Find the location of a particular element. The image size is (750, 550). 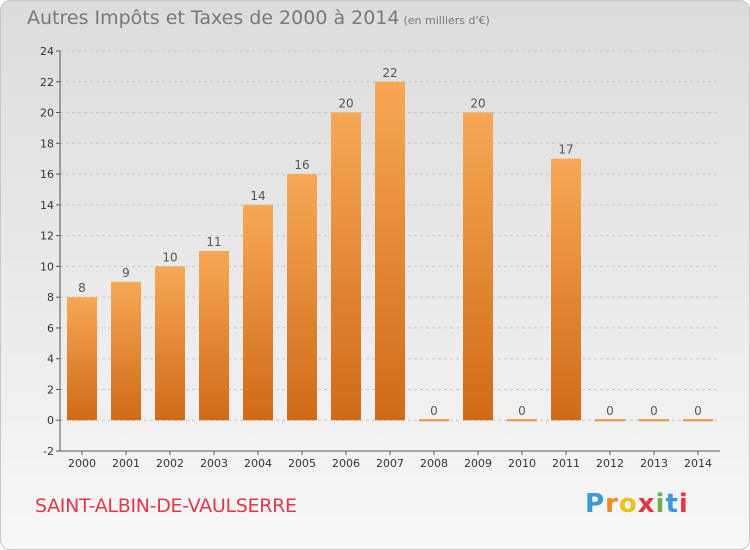

x-tick-label: 2004 is located at coordinates (258, 463).